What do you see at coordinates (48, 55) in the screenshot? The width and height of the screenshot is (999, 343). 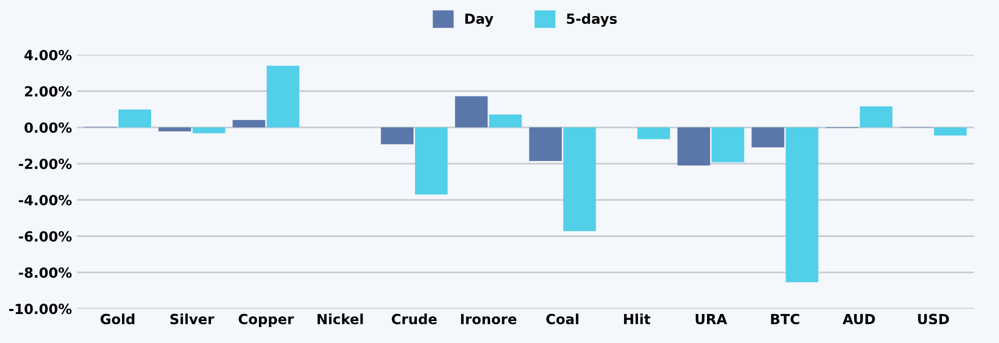 I see `y-tick-label: 4.00%` at bounding box center [48, 55].